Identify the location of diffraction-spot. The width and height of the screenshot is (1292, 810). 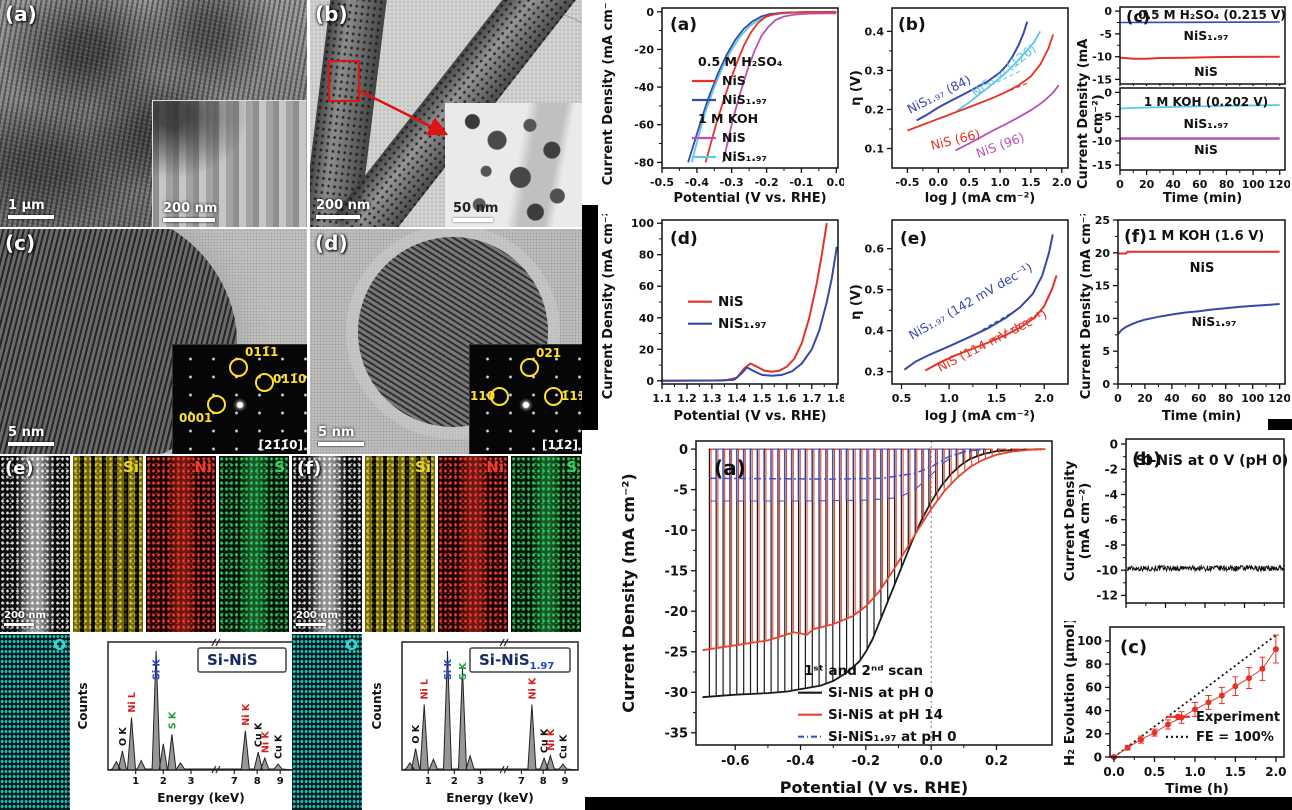
(553, 396).